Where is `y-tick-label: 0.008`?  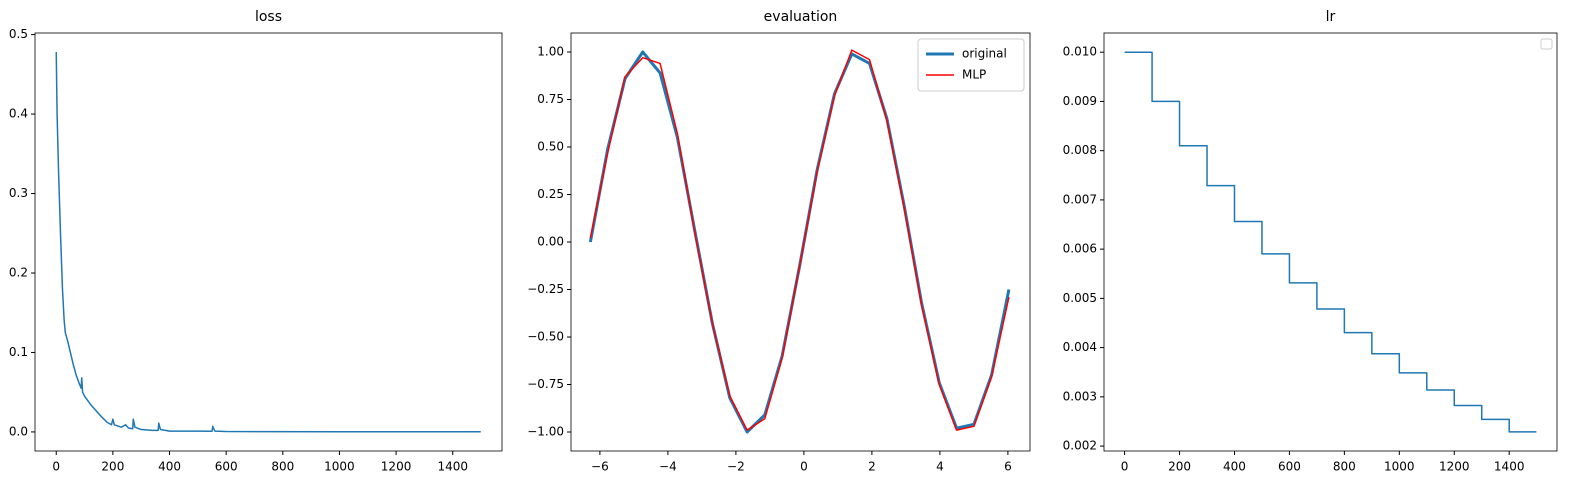 y-tick-label: 0.008 is located at coordinates (1080, 150).